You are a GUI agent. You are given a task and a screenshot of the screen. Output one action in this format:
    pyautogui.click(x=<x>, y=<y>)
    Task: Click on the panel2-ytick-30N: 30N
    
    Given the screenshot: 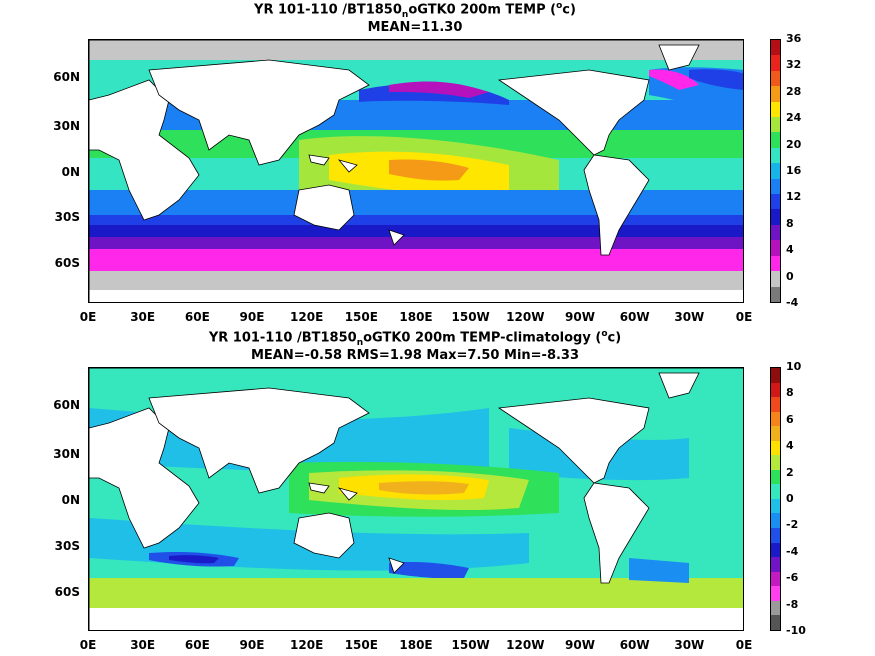 What is the action you would take?
    pyautogui.click(x=66, y=454)
    